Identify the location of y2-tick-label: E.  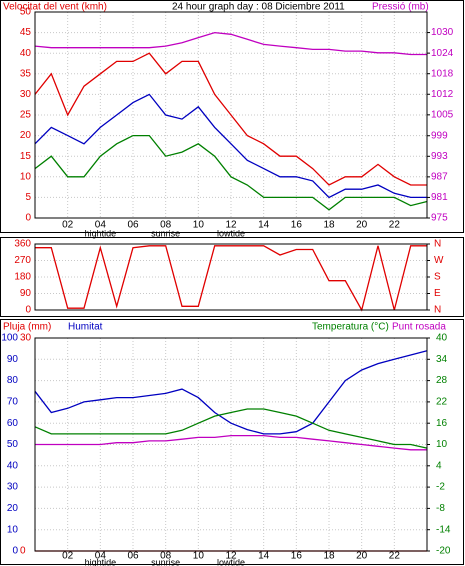
(437, 293).